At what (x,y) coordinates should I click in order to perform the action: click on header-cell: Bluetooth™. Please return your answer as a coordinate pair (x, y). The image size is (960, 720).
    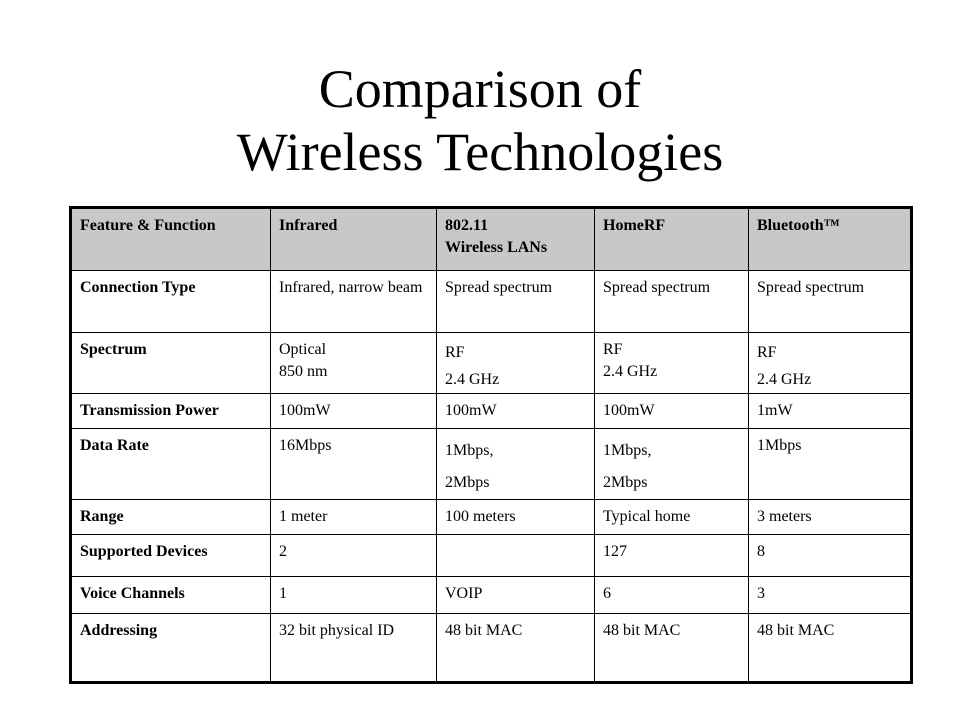
    Looking at the image, I should click on (829, 239).